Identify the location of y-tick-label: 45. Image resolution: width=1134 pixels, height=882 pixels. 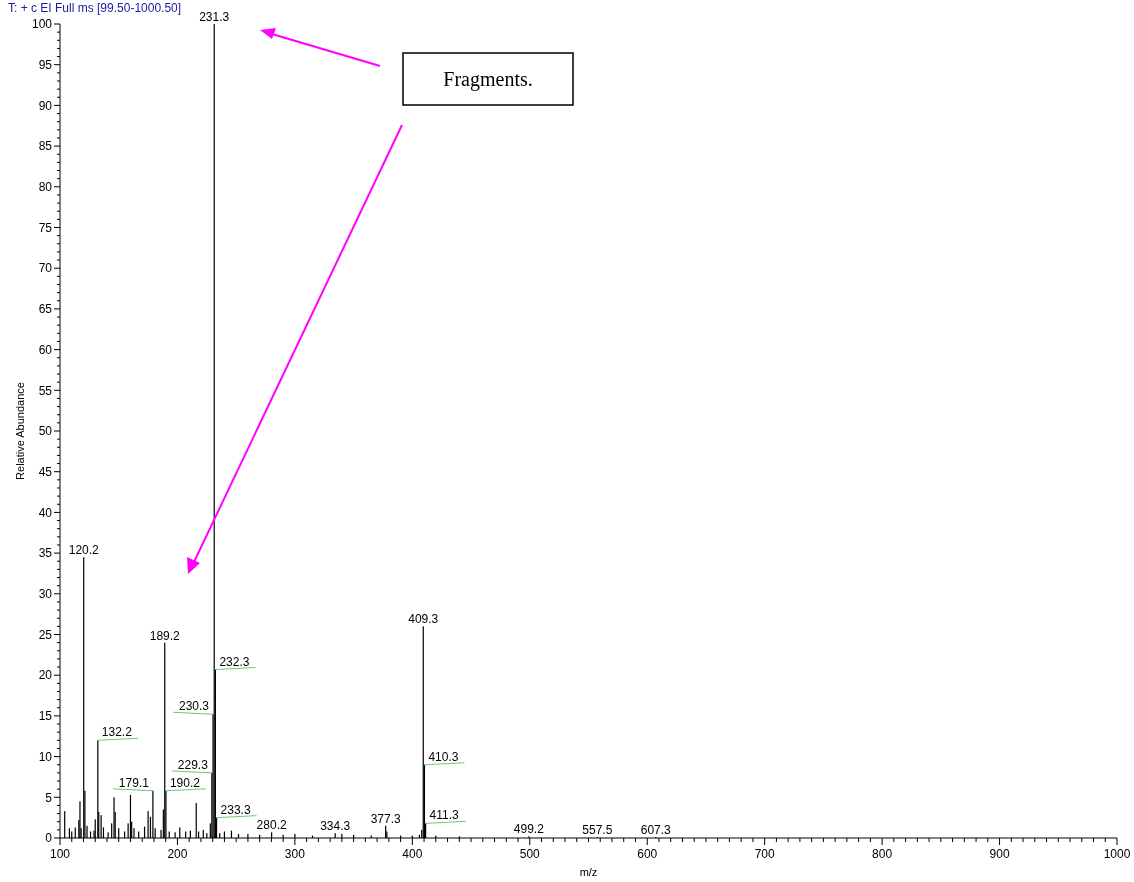
(45, 471).